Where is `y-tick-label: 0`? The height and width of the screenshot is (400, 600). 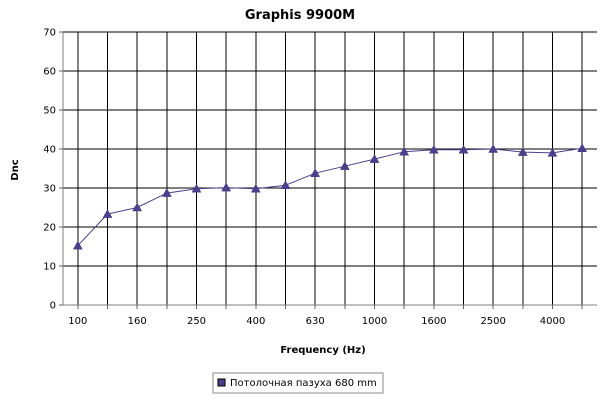 y-tick-label: 0 is located at coordinates (53, 306).